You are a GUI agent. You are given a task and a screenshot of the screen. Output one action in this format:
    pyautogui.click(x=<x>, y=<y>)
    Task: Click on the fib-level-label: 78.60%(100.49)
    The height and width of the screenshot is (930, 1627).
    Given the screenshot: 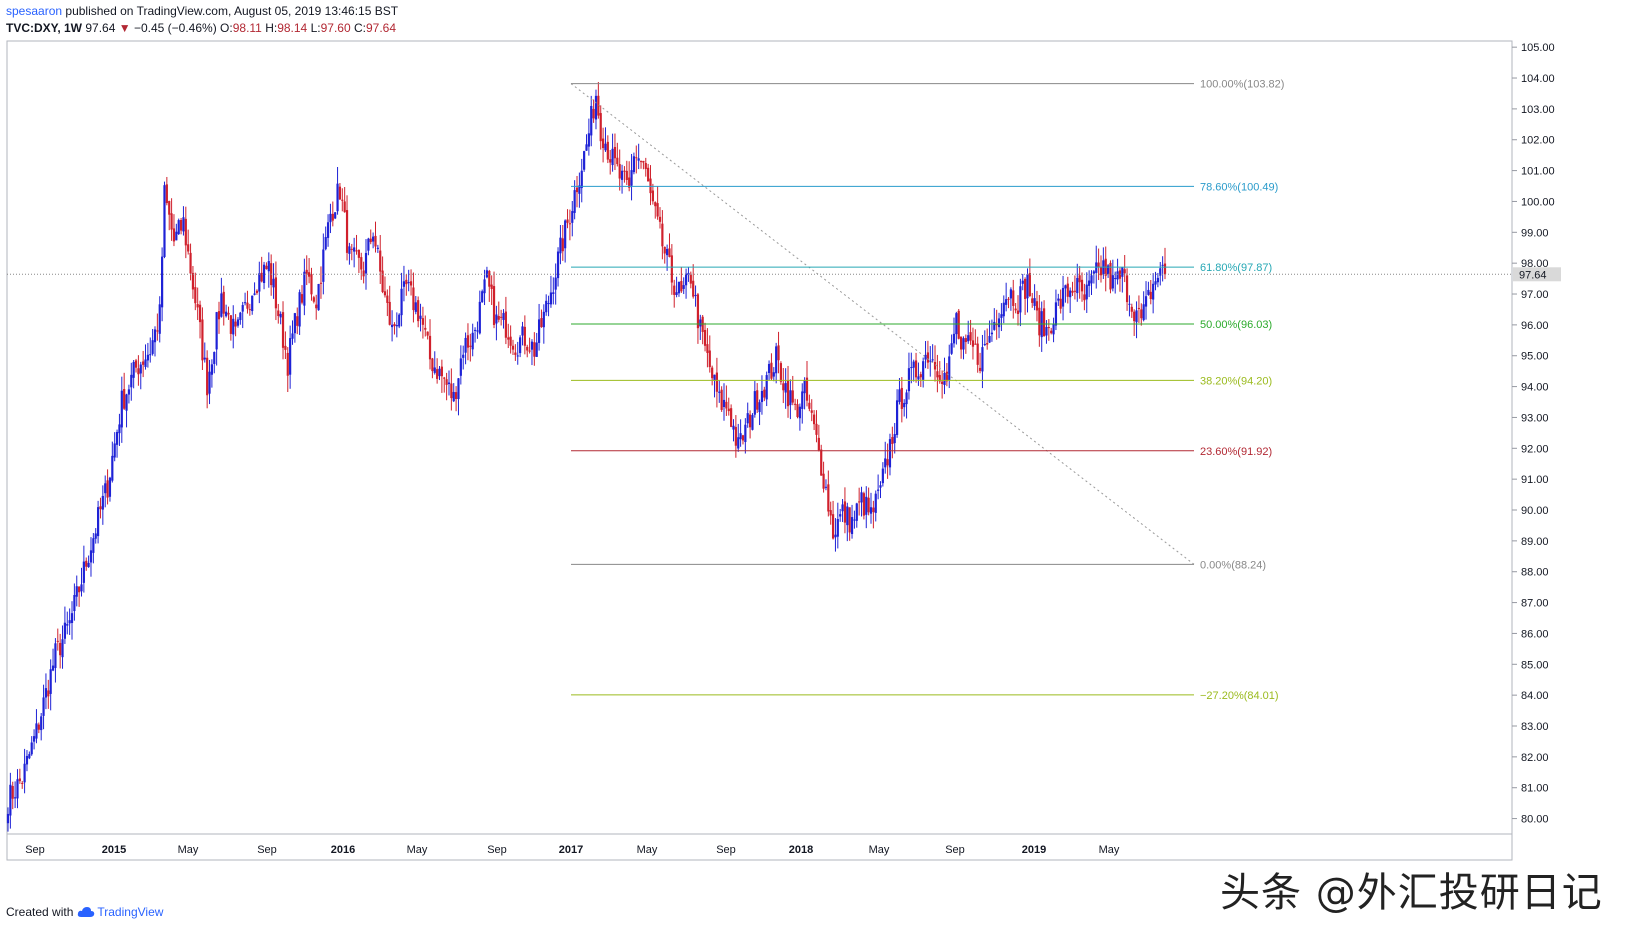 What is the action you would take?
    pyautogui.click(x=1239, y=187)
    